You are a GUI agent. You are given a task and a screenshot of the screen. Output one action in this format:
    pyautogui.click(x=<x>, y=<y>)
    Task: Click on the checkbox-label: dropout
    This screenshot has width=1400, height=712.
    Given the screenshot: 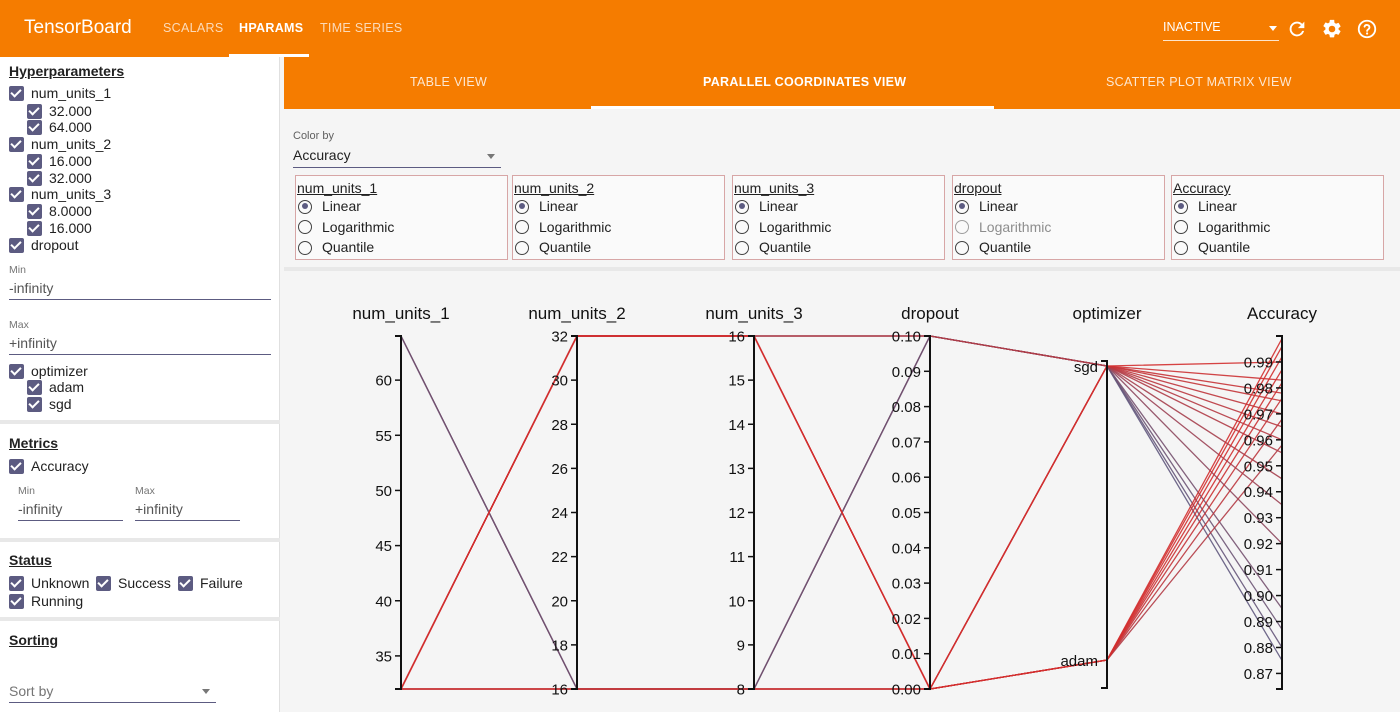 What is the action you would take?
    pyautogui.click(x=55, y=245)
    